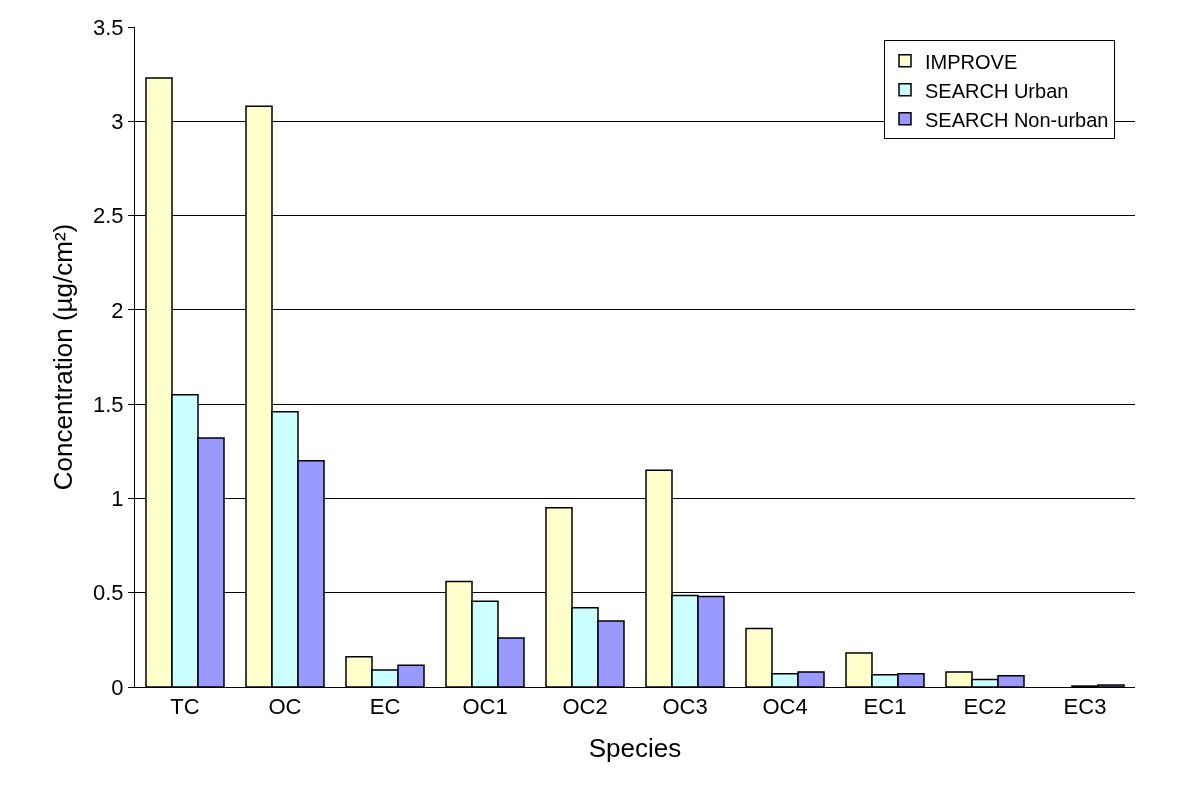  I want to click on legend-label: SEARCH Urban, so click(997, 90).